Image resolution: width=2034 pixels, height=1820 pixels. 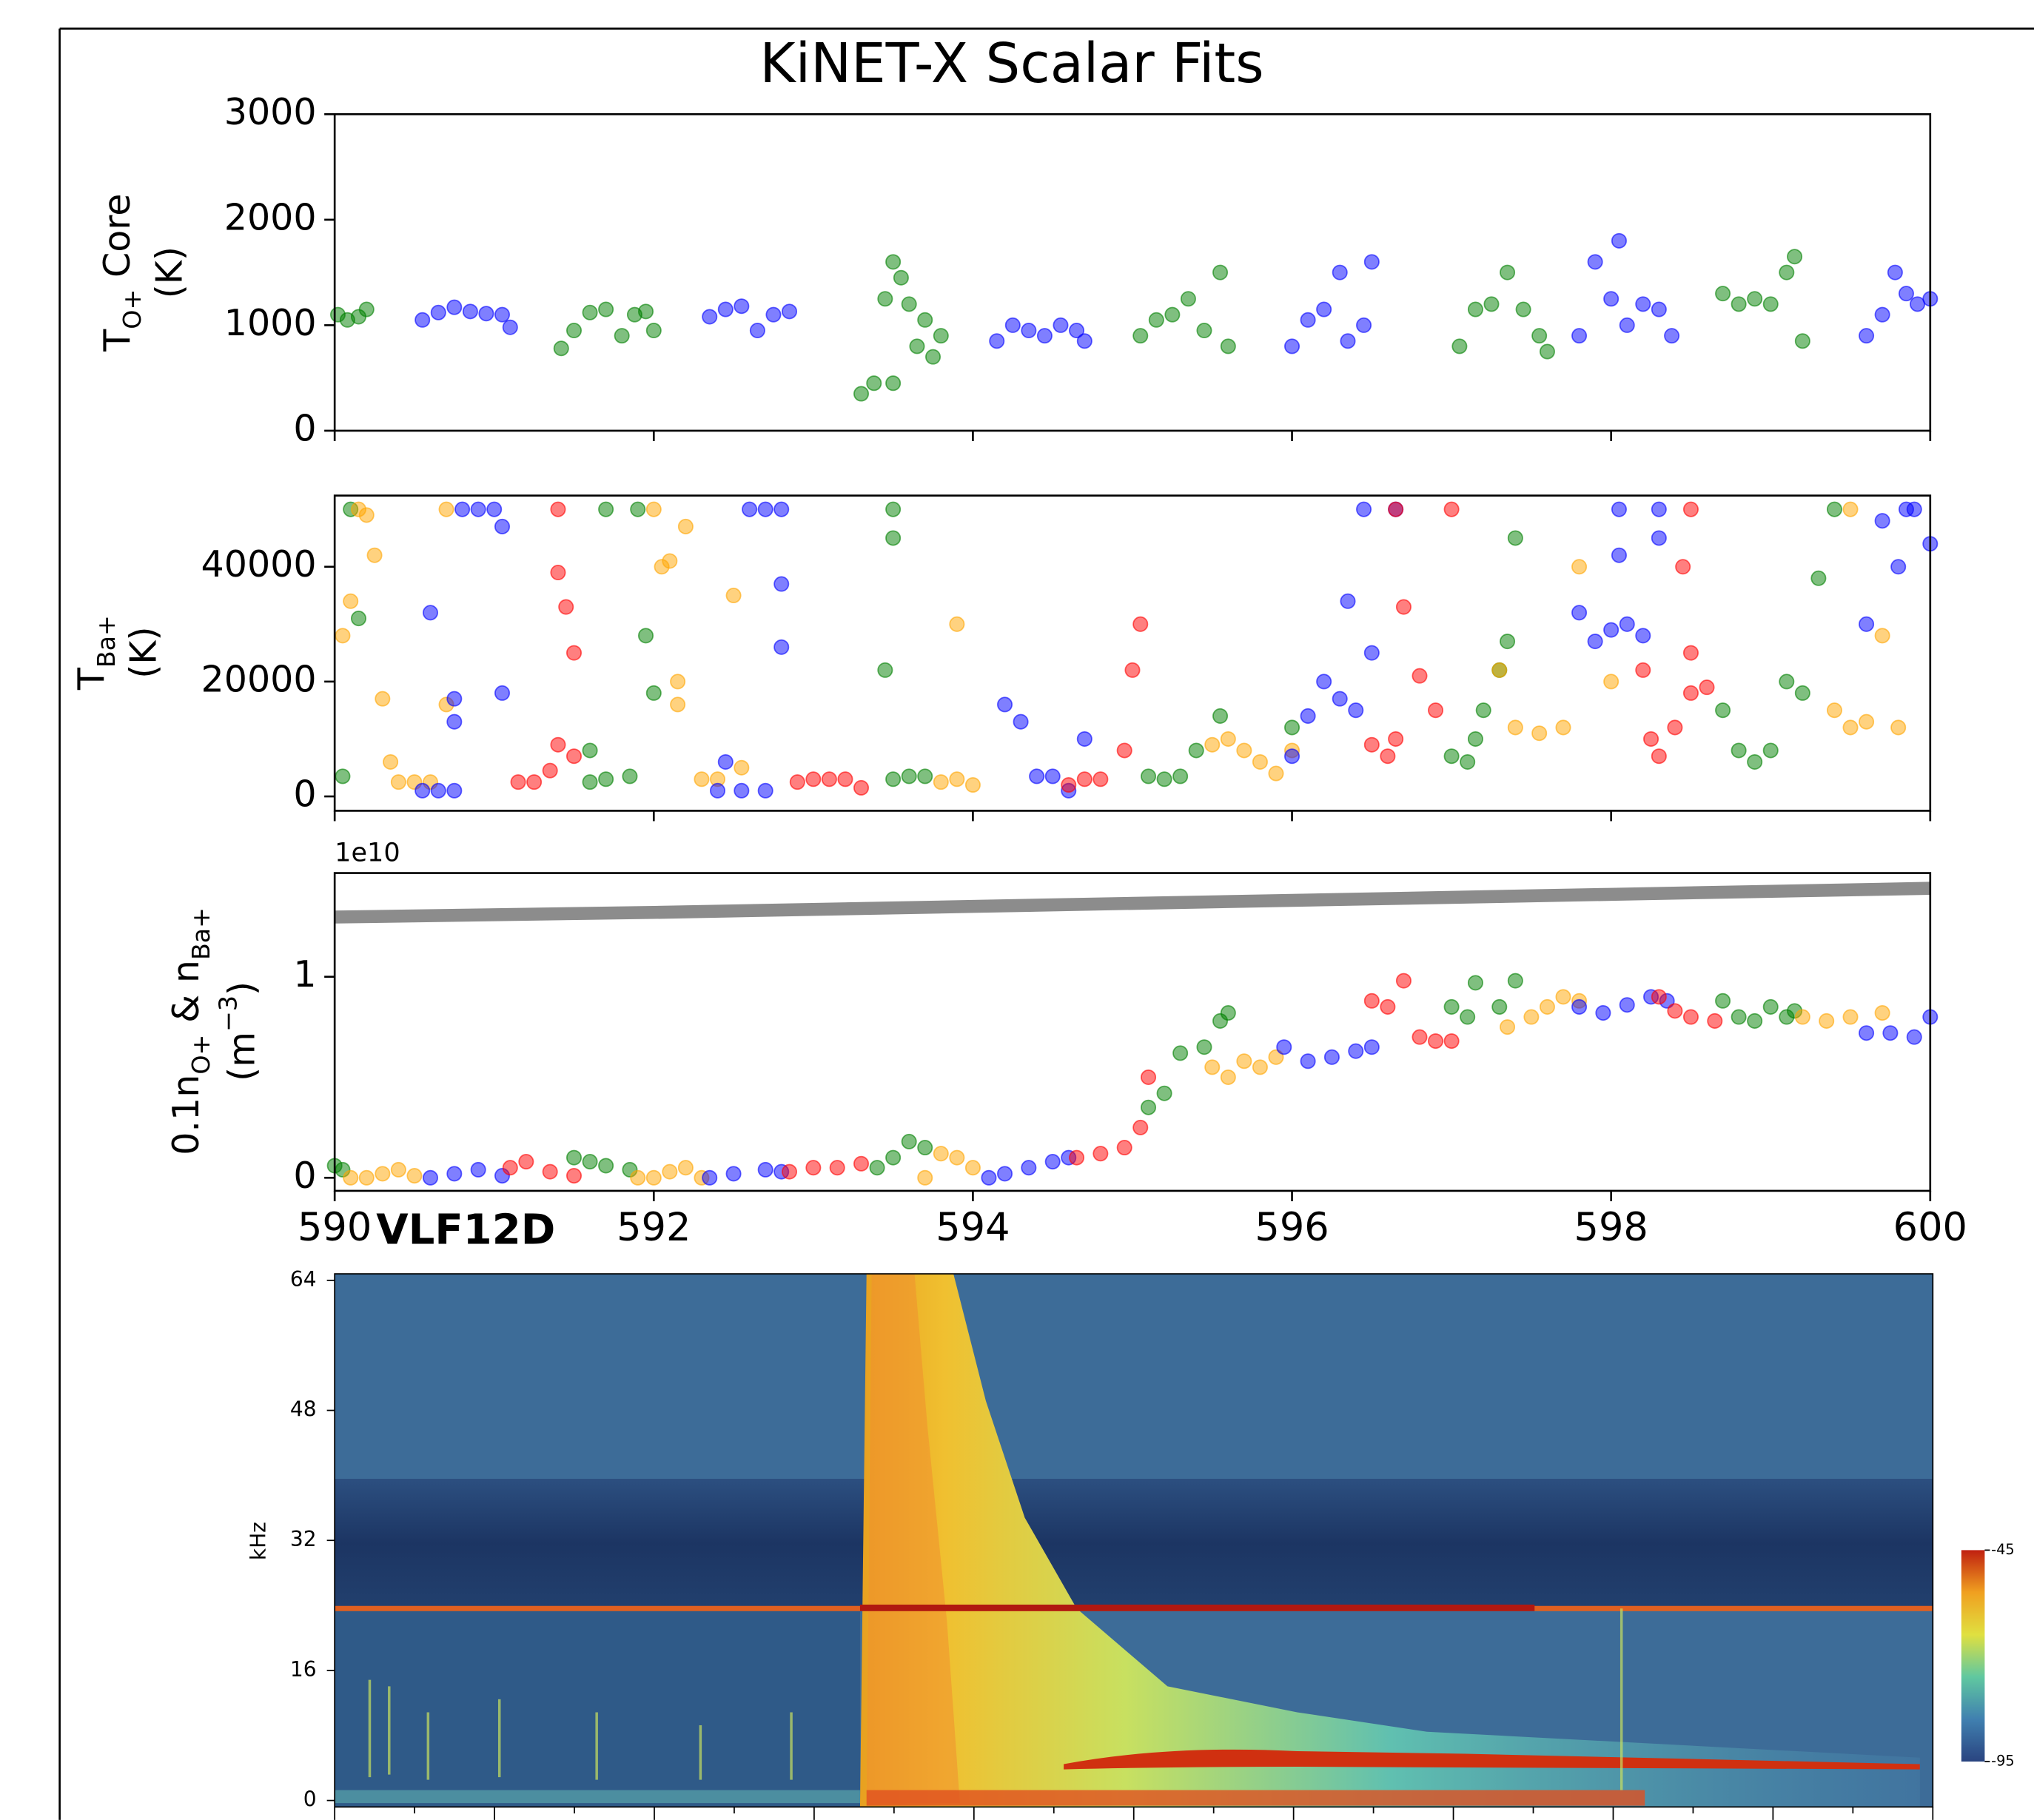 I want to click on x-tick-label: 596, so click(x=1292, y=1227).